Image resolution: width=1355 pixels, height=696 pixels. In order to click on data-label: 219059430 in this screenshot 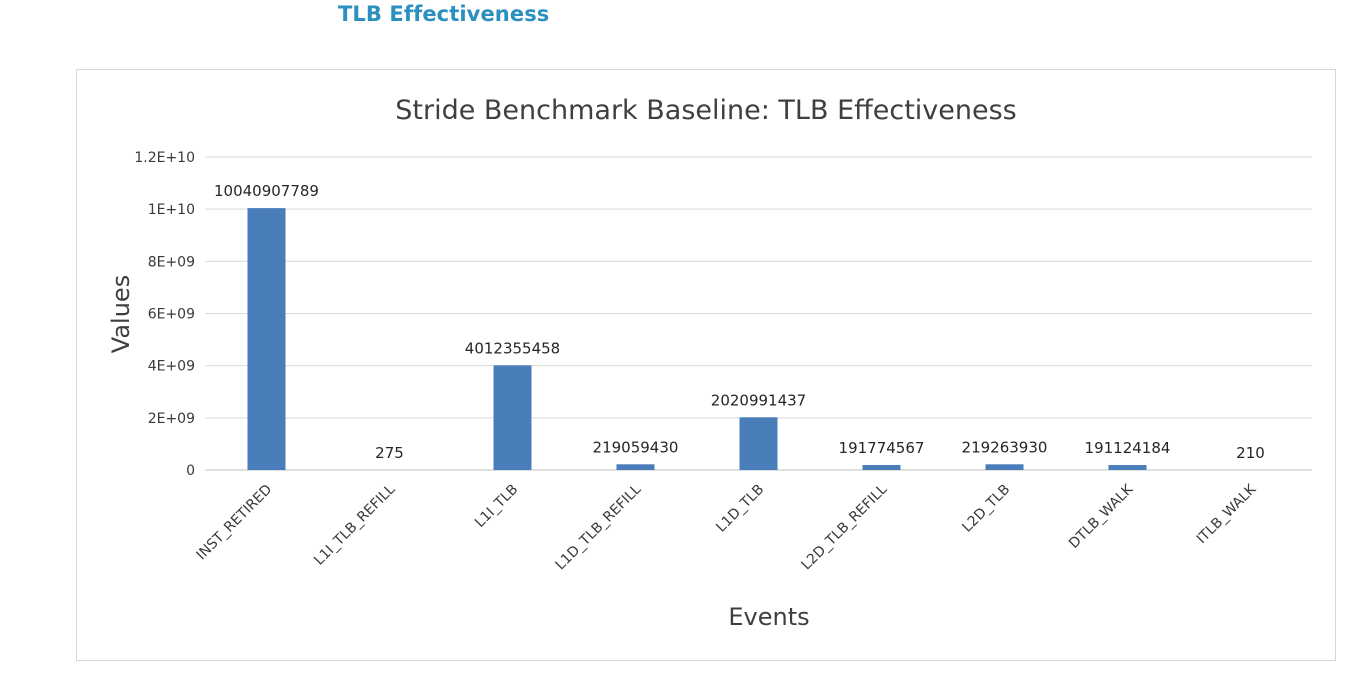, I will do `click(636, 447)`.